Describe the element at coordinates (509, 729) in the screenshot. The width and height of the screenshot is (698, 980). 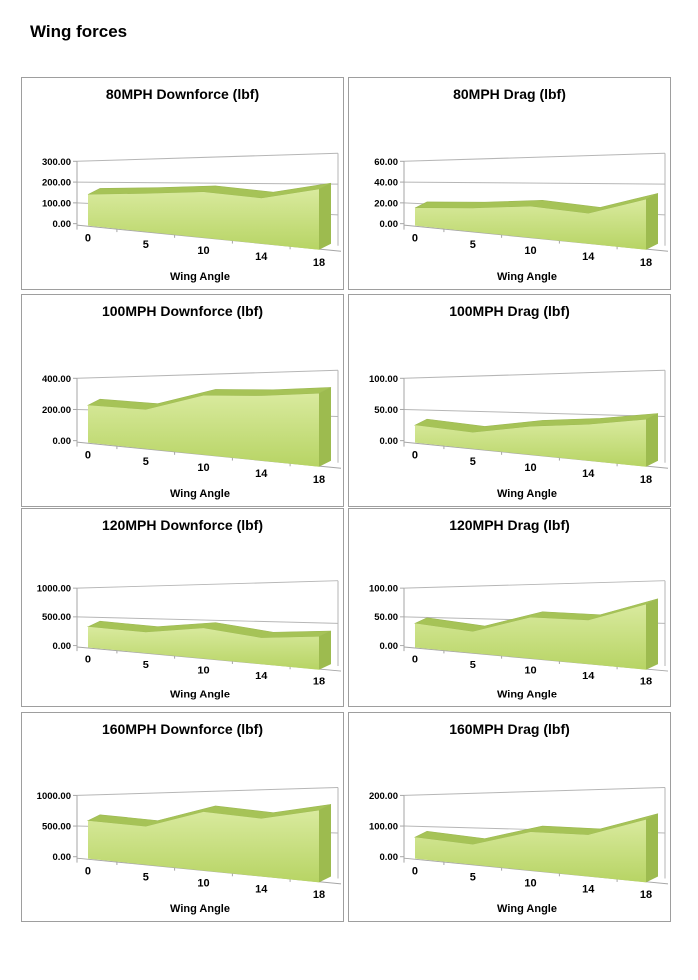
I see `chart-title: 160MPH Drag (lbf)` at that location.